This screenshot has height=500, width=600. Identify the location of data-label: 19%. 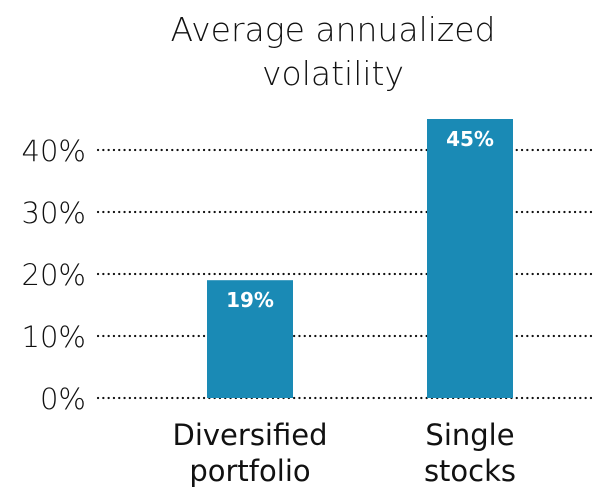
(250, 300).